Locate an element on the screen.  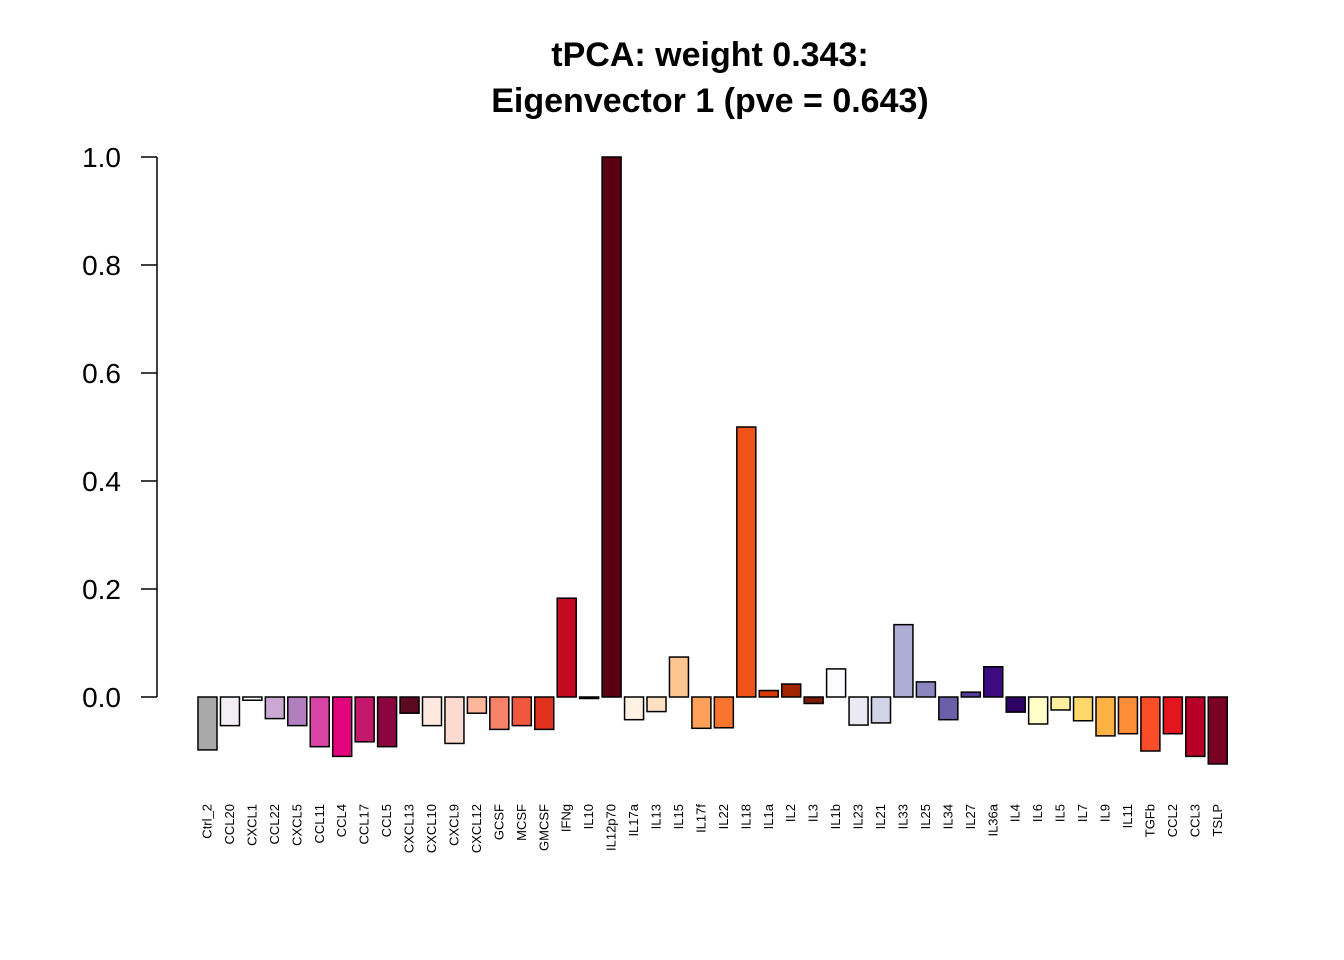
bar-il3 is located at coordinates (813, 700).